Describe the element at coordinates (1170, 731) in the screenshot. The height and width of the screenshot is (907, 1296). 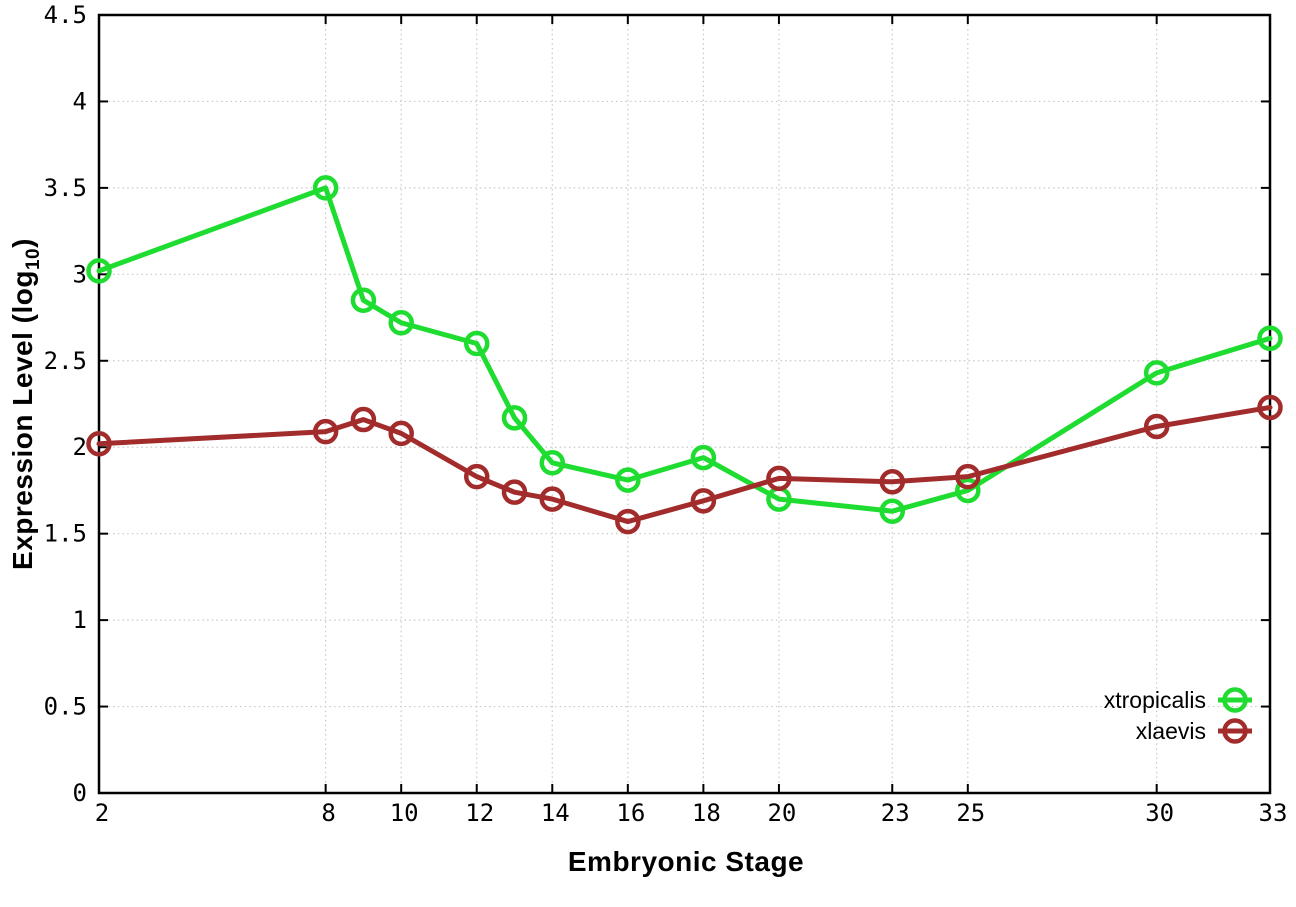
I see `legend-label-xlaevis: xlaevis` at that location.